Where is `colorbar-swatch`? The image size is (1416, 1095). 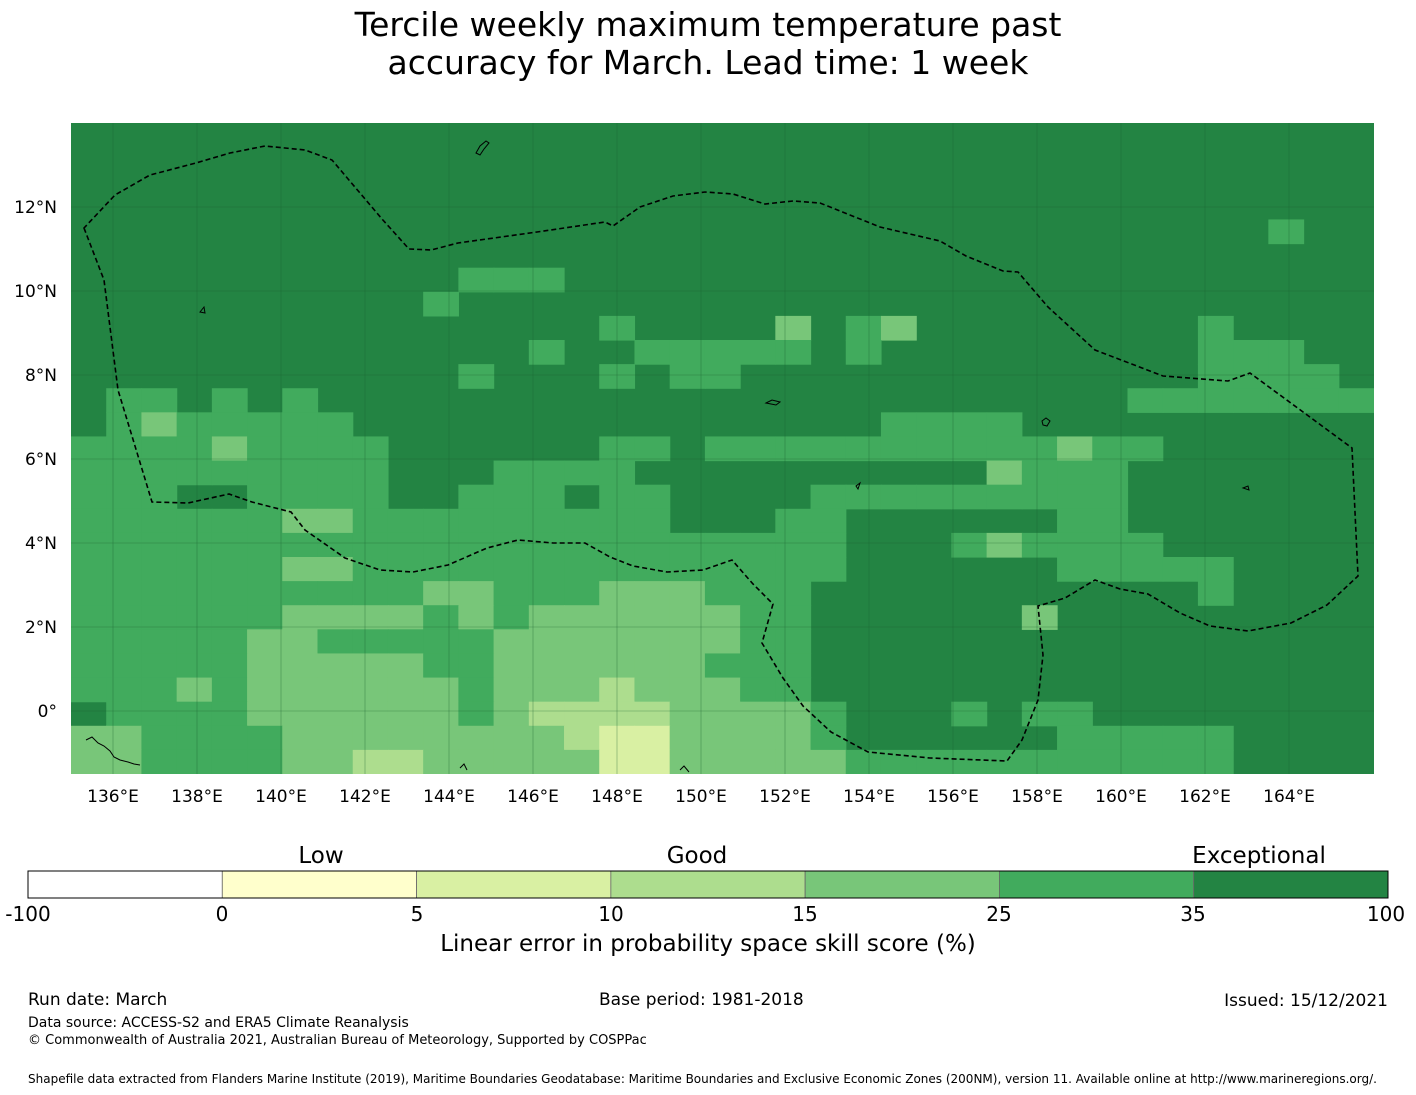
colorbar-swatch is located at coordinates (1097, 884).